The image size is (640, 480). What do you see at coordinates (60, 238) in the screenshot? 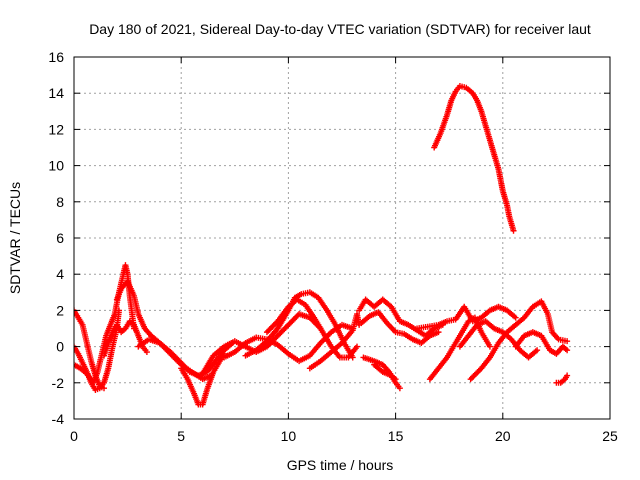
I see `y-tick-label: 6` at bounding box center [60, 238].